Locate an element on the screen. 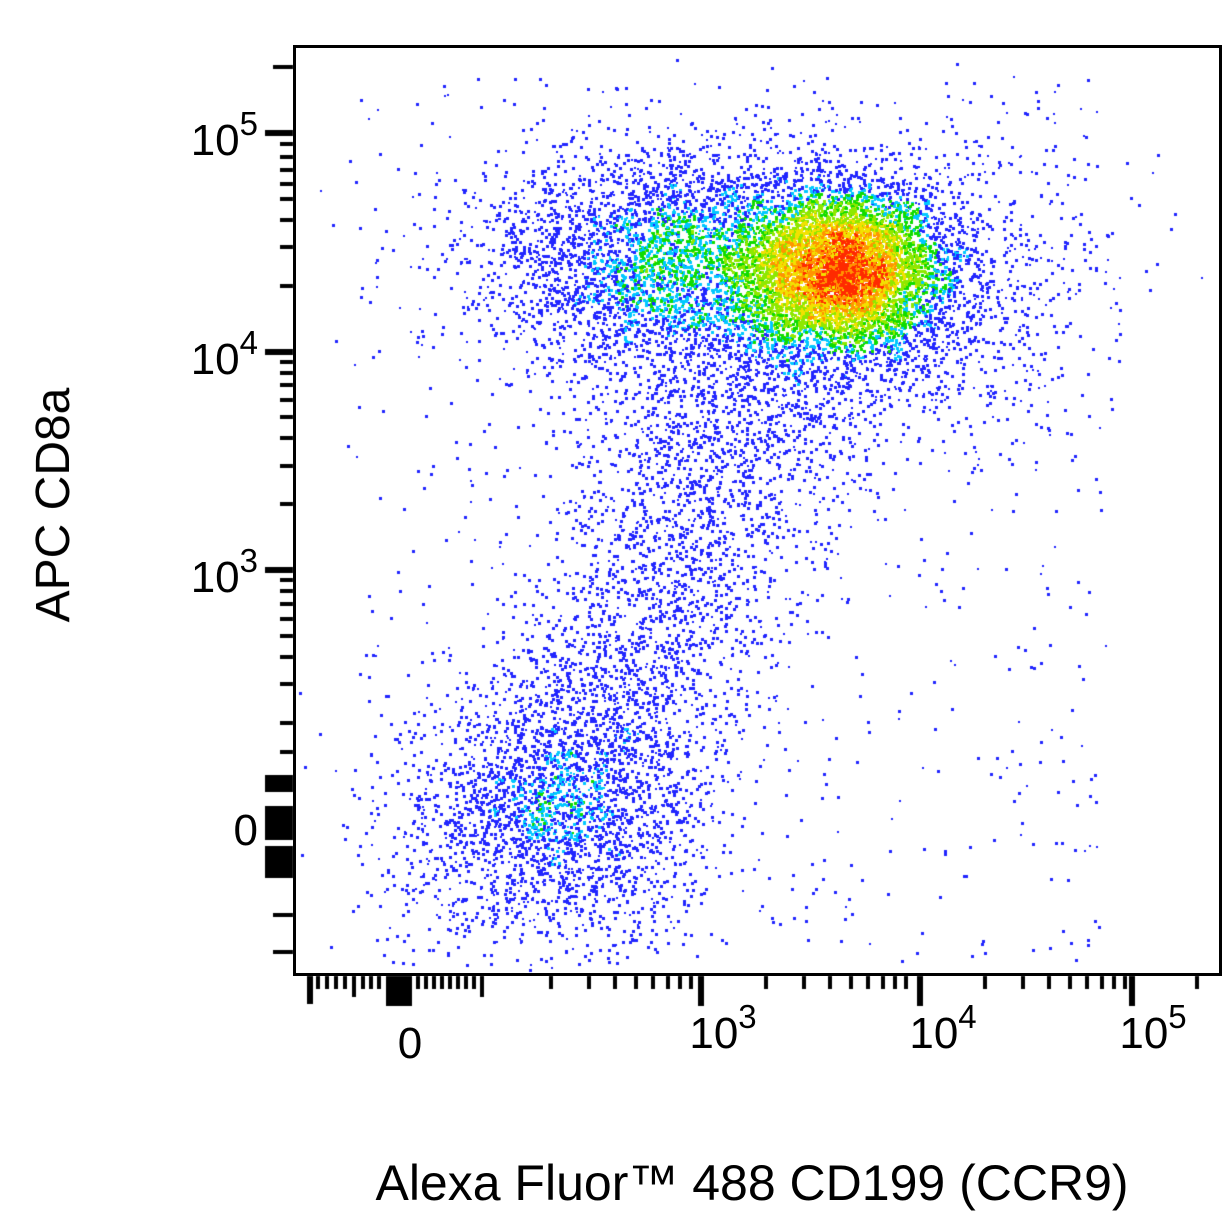  x-tick-label: 10³ is located at coordinates (723, 1028).